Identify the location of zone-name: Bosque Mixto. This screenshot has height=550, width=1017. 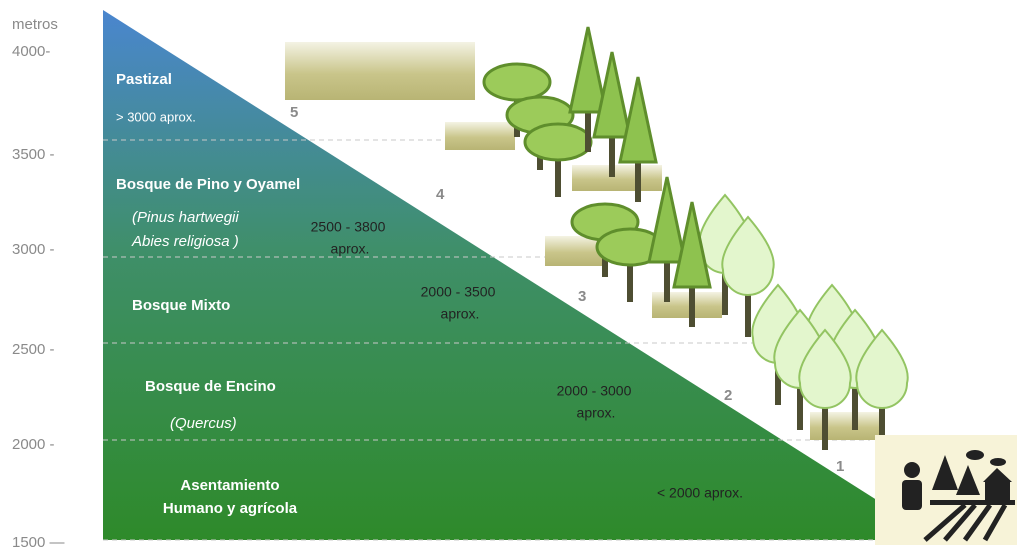
(181, 305).